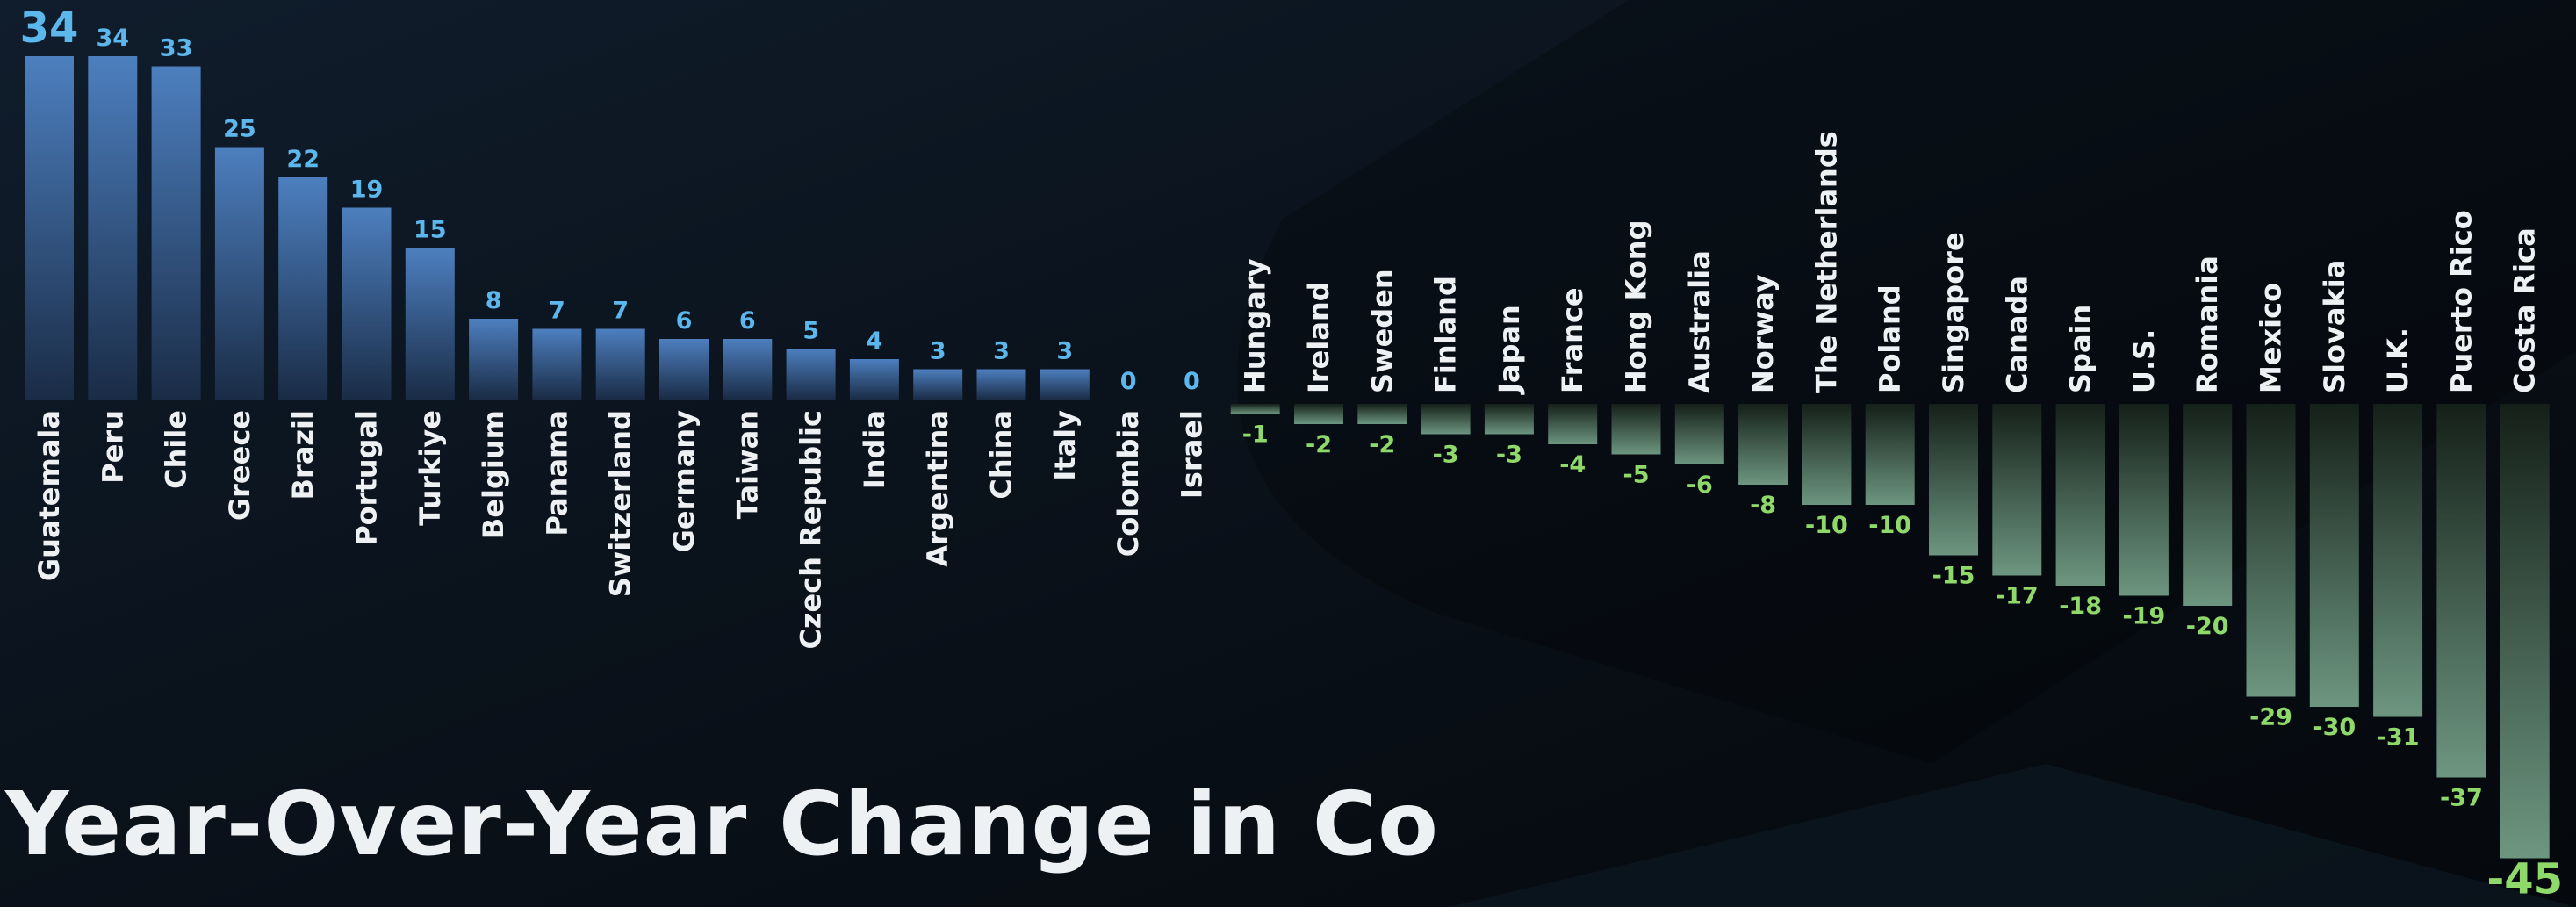 This screenshot has width=2576, height=907. I want to click on bar-peru, so click(113, 228).